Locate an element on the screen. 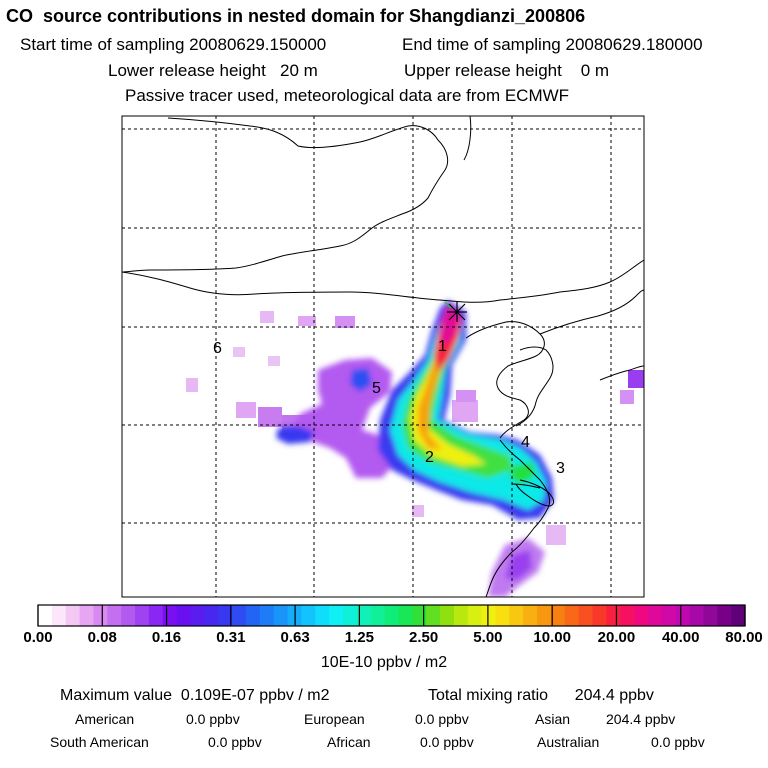 The image size is (768, 768). colorbar-units: 10E-10 ppbv / m2 is located at coordinates (384, 662).